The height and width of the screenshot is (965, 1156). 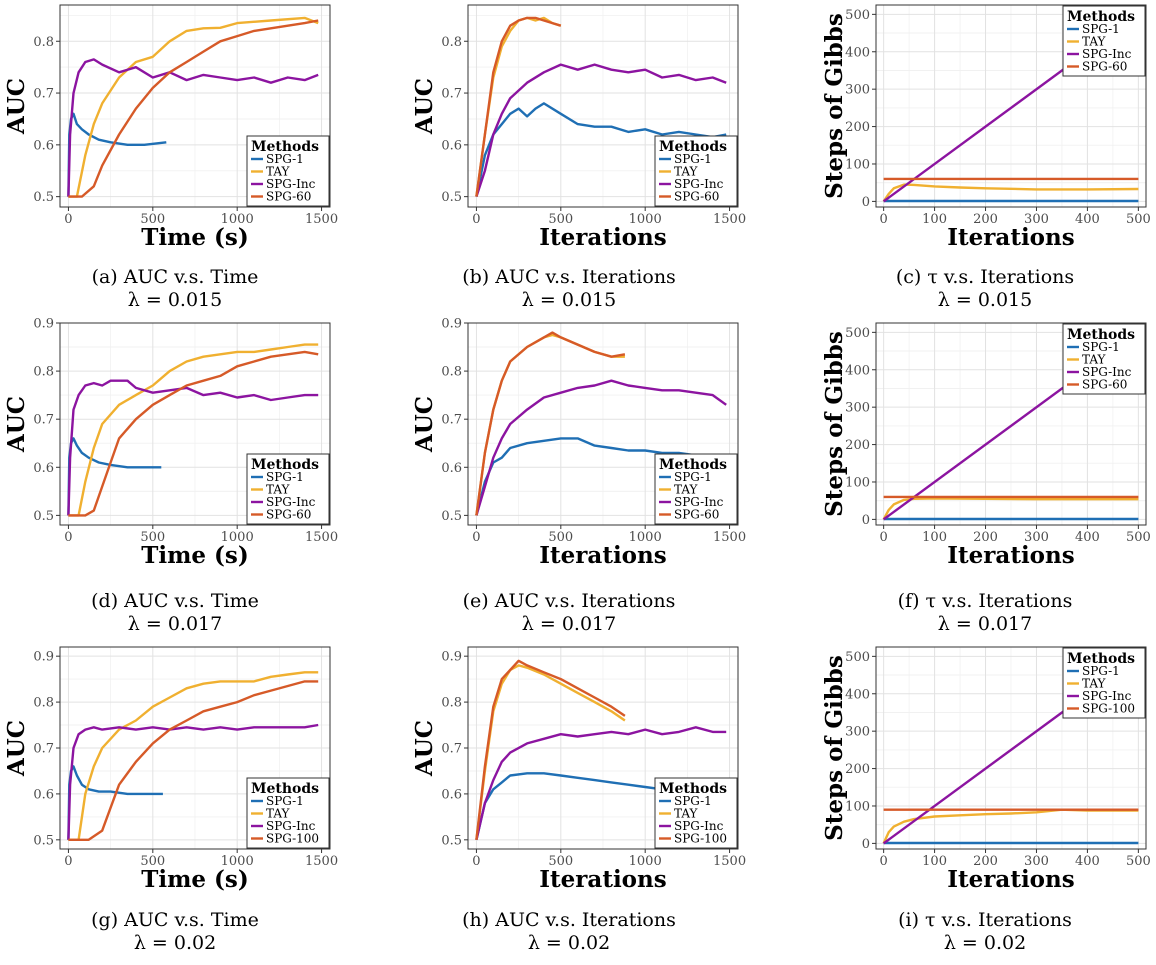 What do you see at coordinates (857, 333) in the screenshot?
I see `y-tick-label-f: 500` at bounding box center [857, 333].